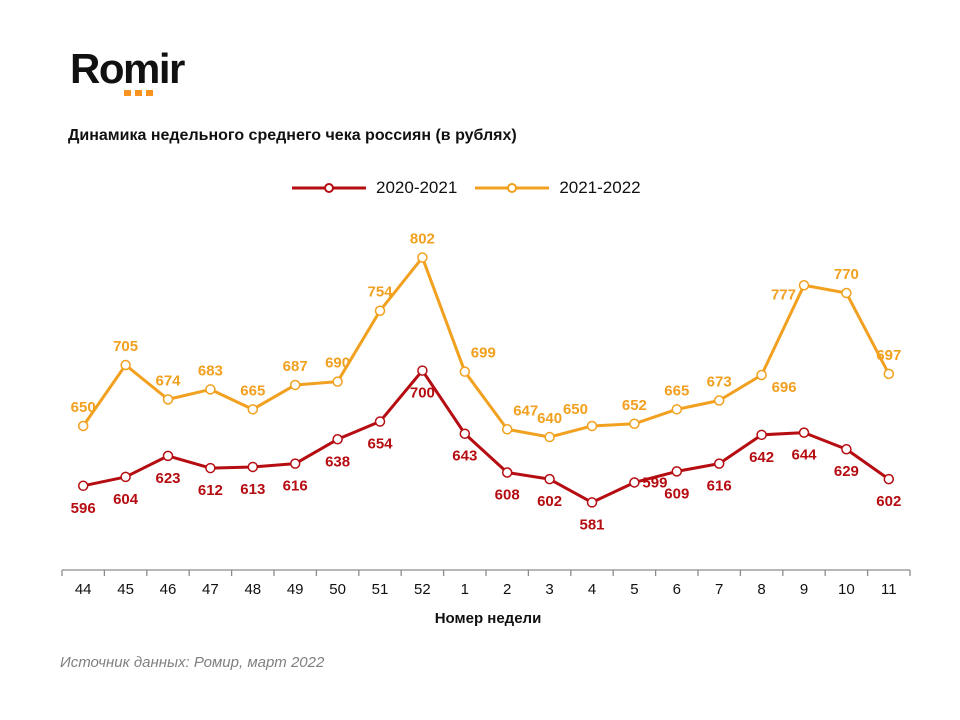 The height and width of the screenshot is (720, 960). Describe the element at coordinates (295, 589) in the screenshot. I see `x-tick-label: 49` at that location.